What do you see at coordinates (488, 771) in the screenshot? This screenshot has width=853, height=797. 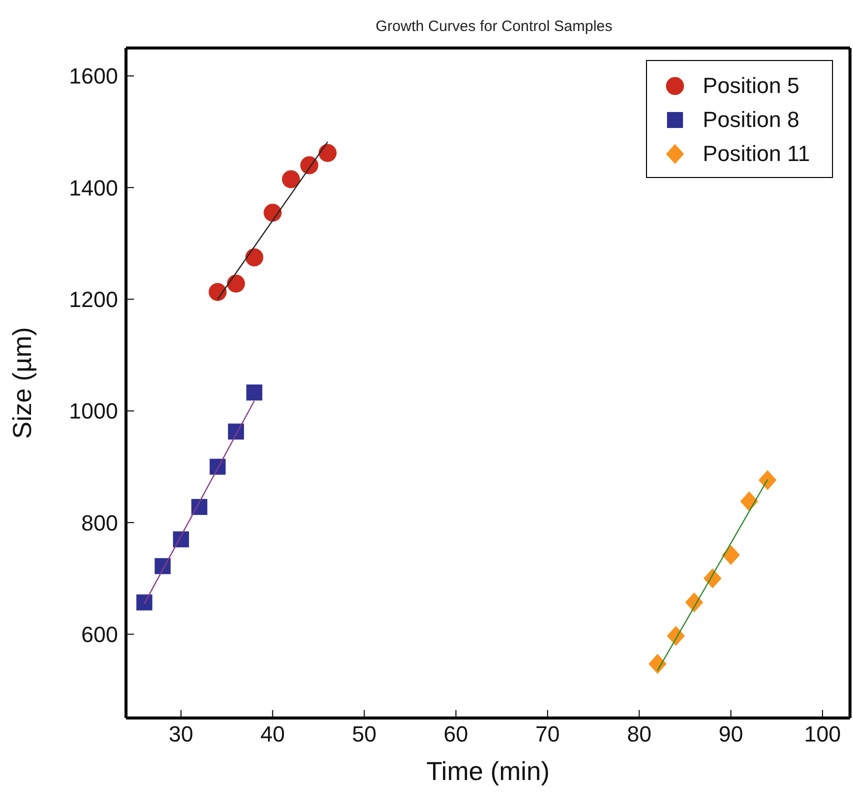 I see `x-axis-title: Time (min)` at bounding box center [488, 771].